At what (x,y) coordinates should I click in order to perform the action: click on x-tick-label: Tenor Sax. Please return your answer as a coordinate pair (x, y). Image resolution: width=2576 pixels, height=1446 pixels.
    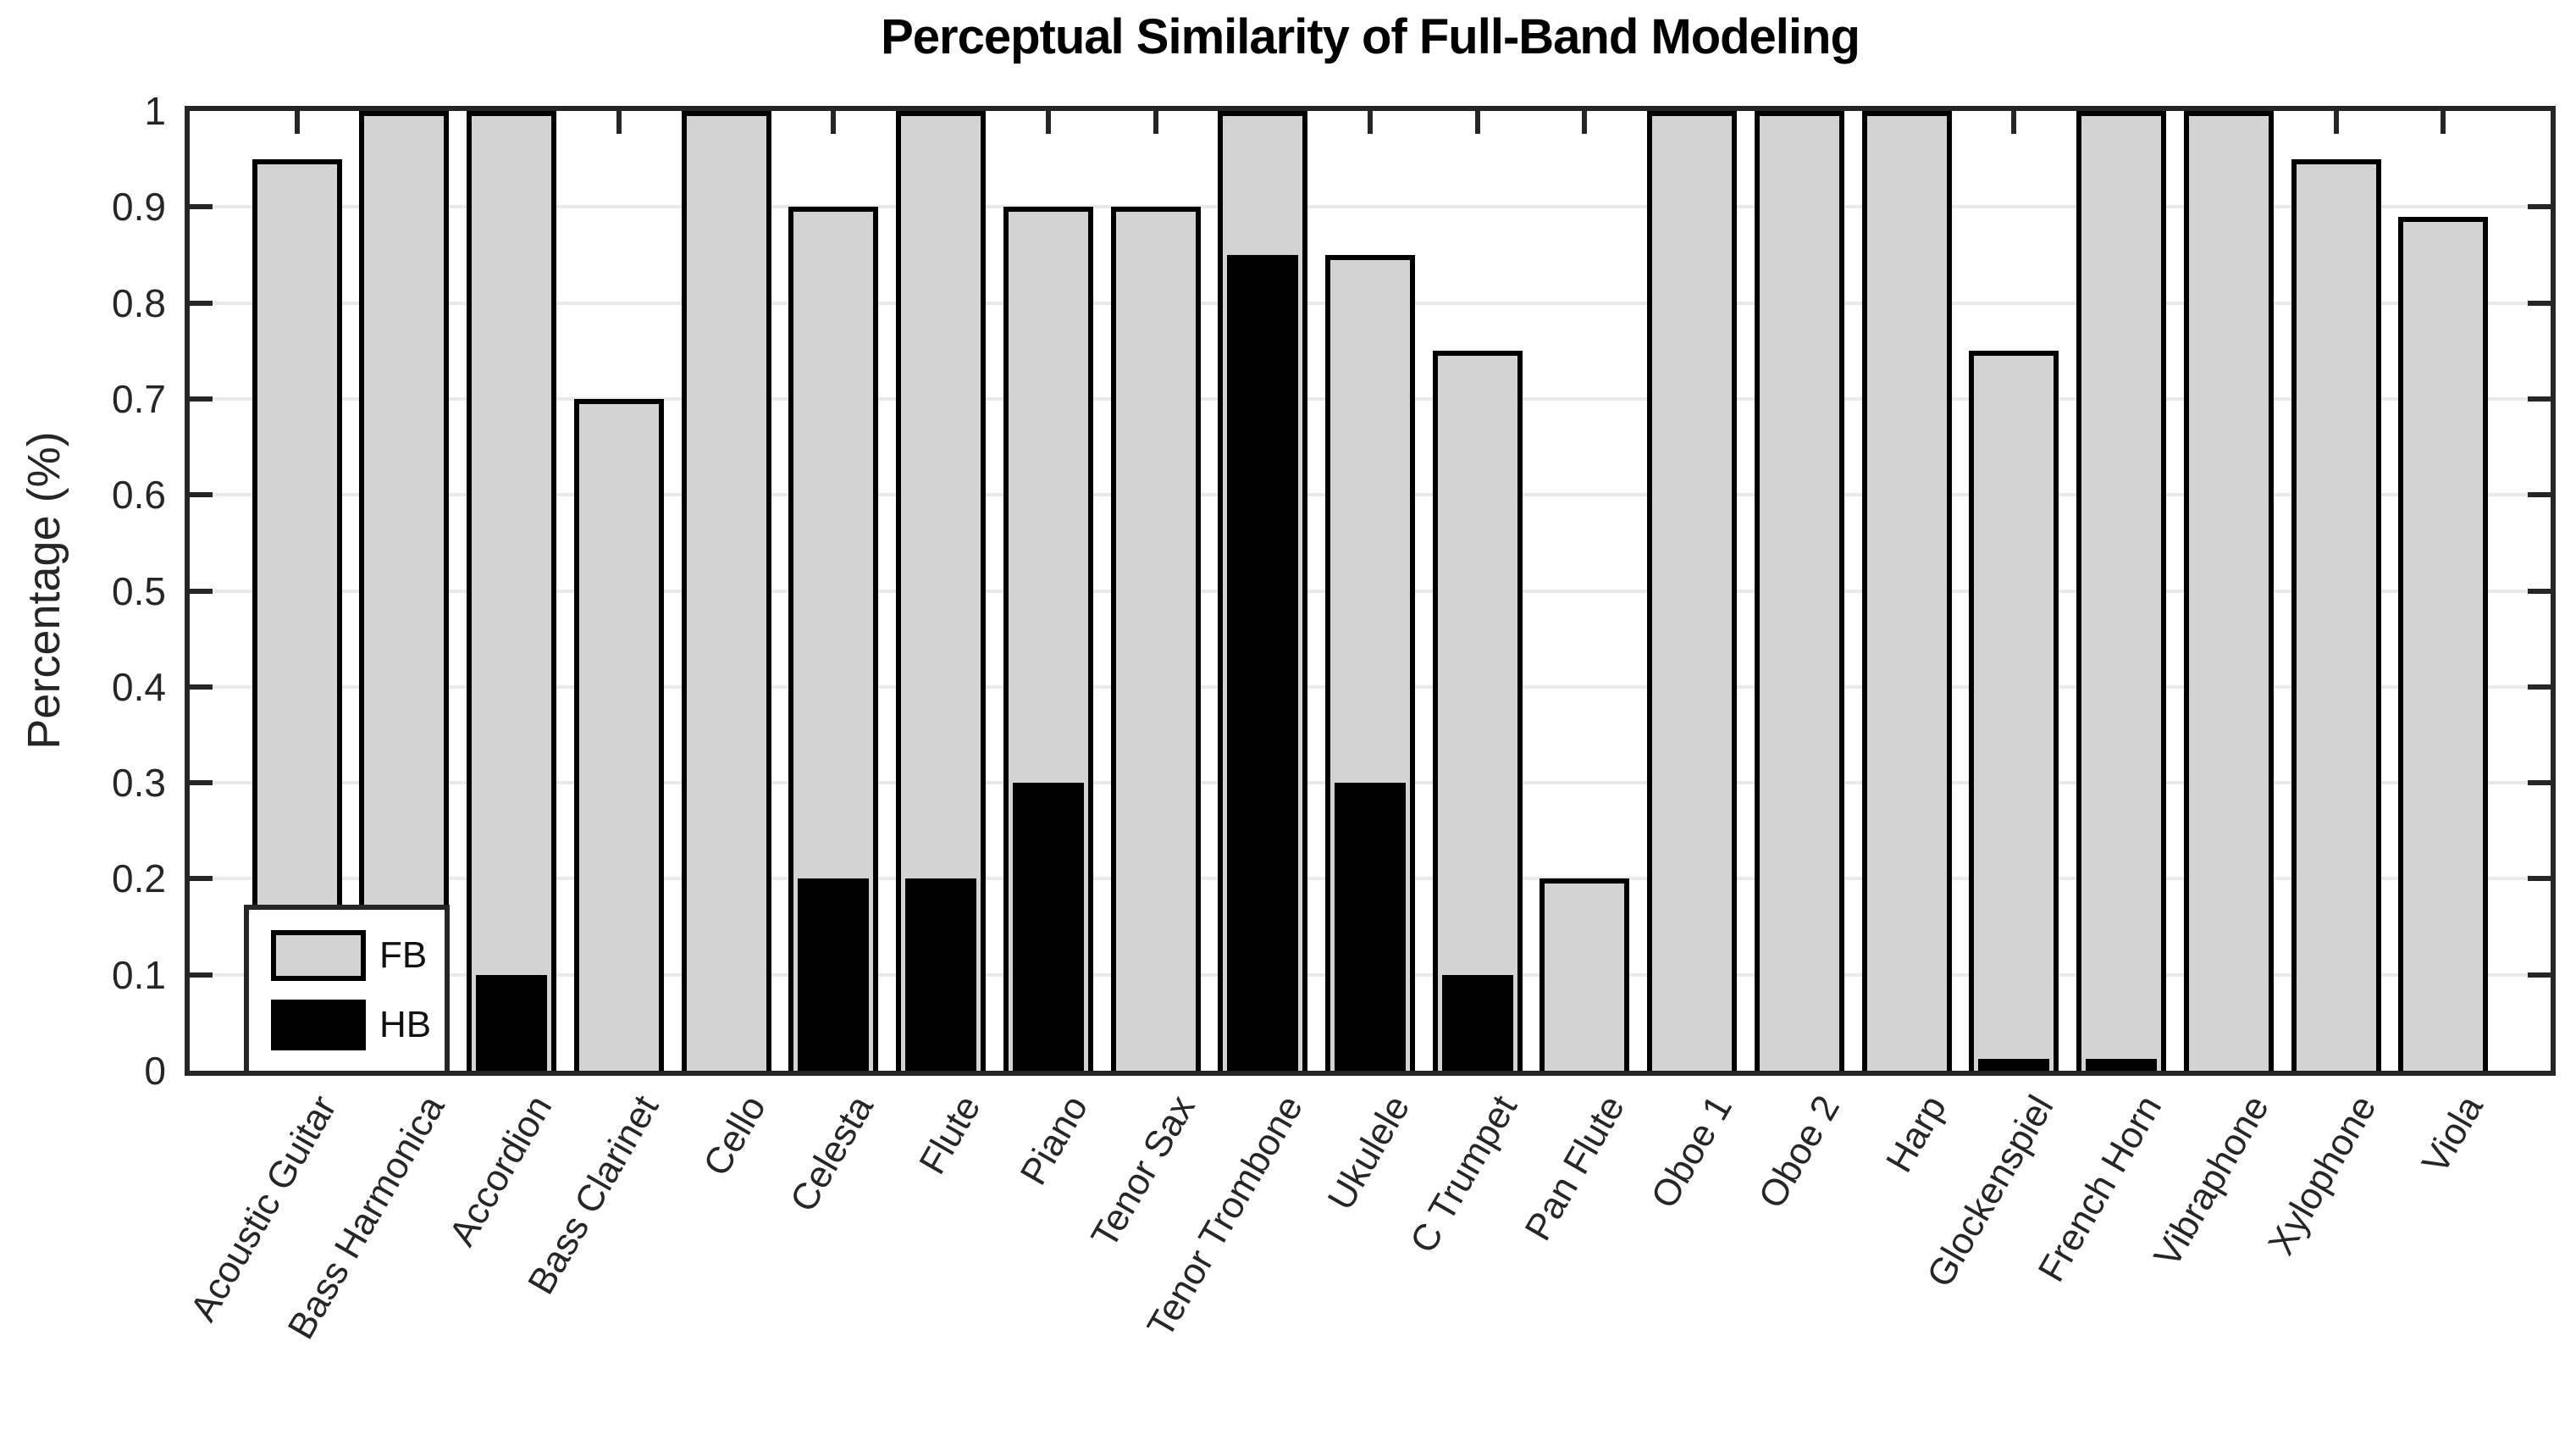
    Looking at the image, I should click on (1143, 1172).